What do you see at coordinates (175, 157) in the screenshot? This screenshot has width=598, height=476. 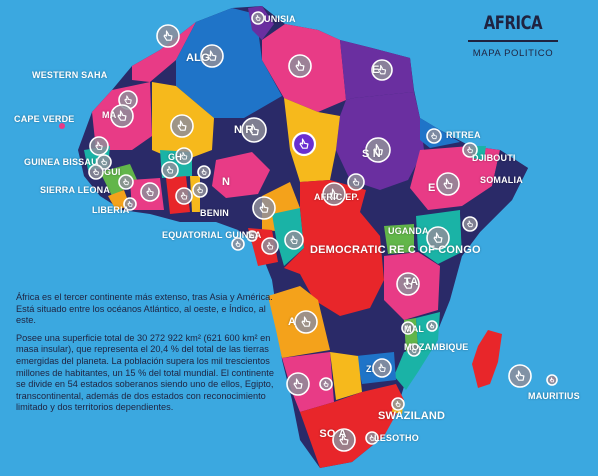 I see `label-ghana: GH` at bounding box center [175, 157].